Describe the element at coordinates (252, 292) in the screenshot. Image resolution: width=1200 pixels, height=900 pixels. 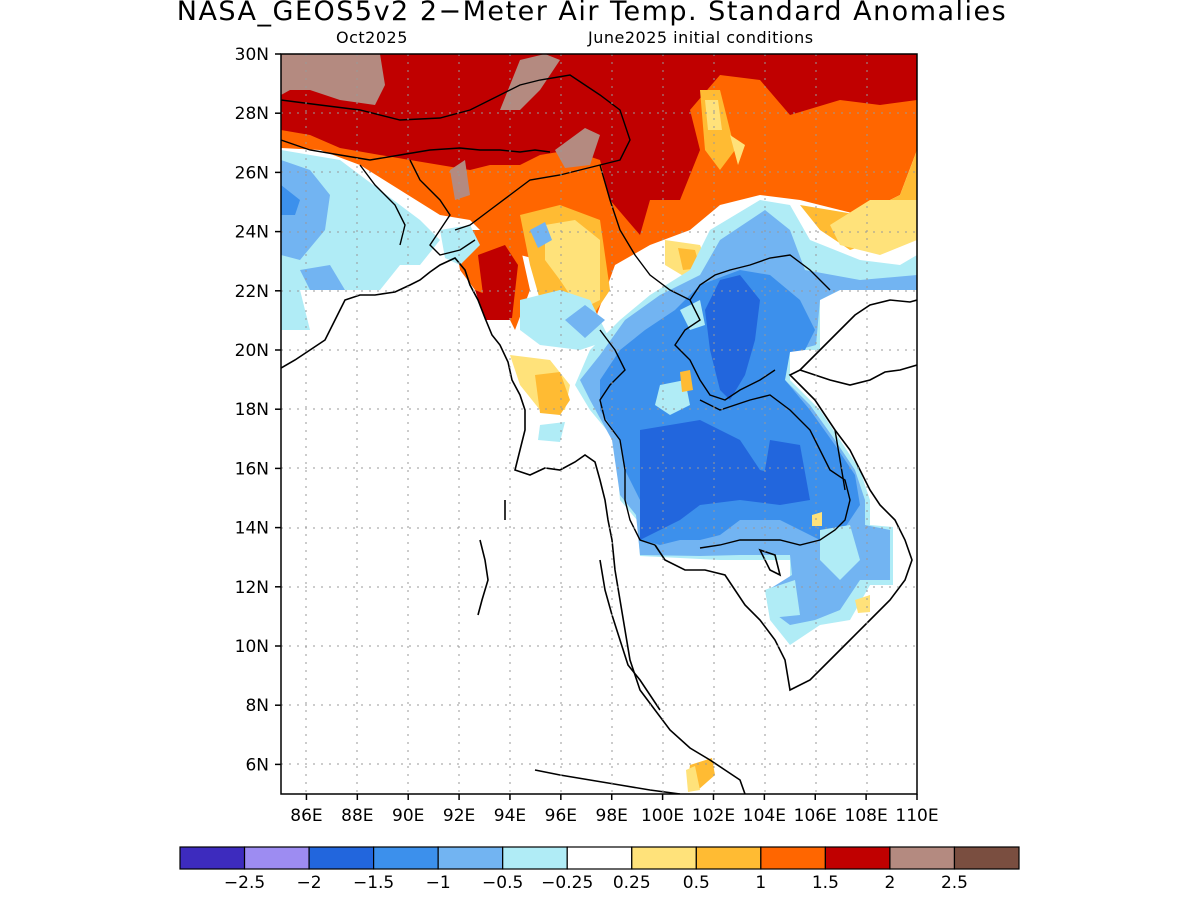
I see `latitude-tick-label: 22N` at that location.